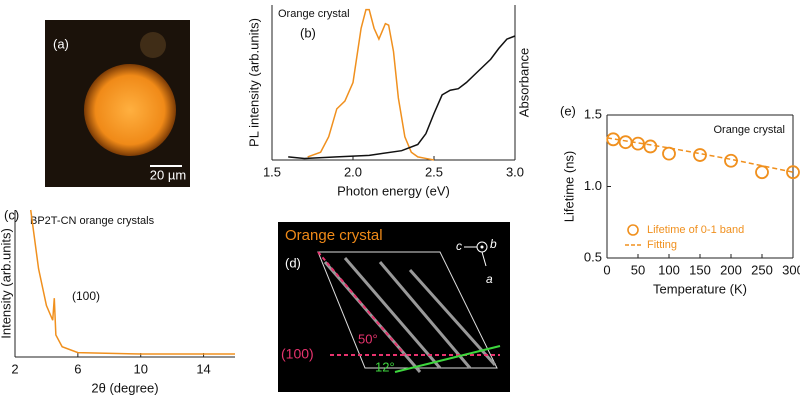 This screenshot has width=800, height=398. Describe the element at coordinates (353, 171) in the screenshot. I see `x-tick-label: 2.0` at that location.